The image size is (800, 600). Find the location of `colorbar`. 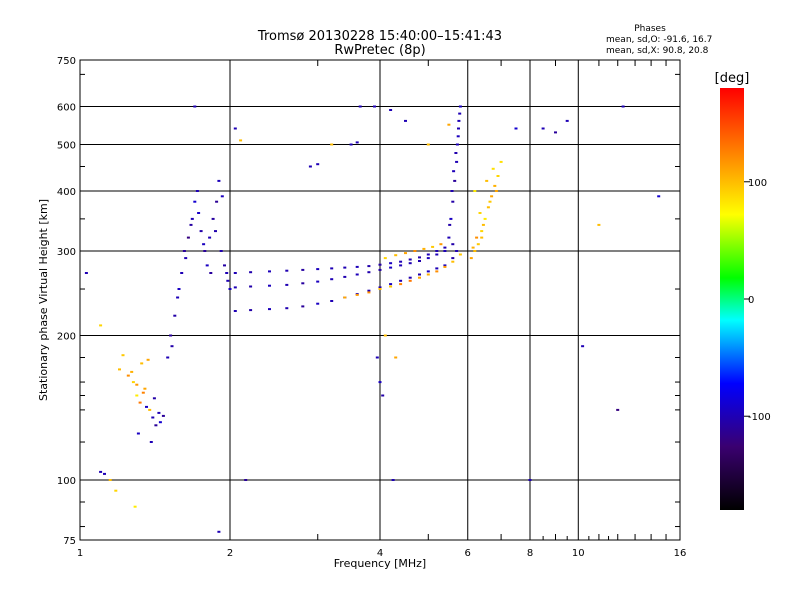

colorbar is located at coordinates (732, 299).